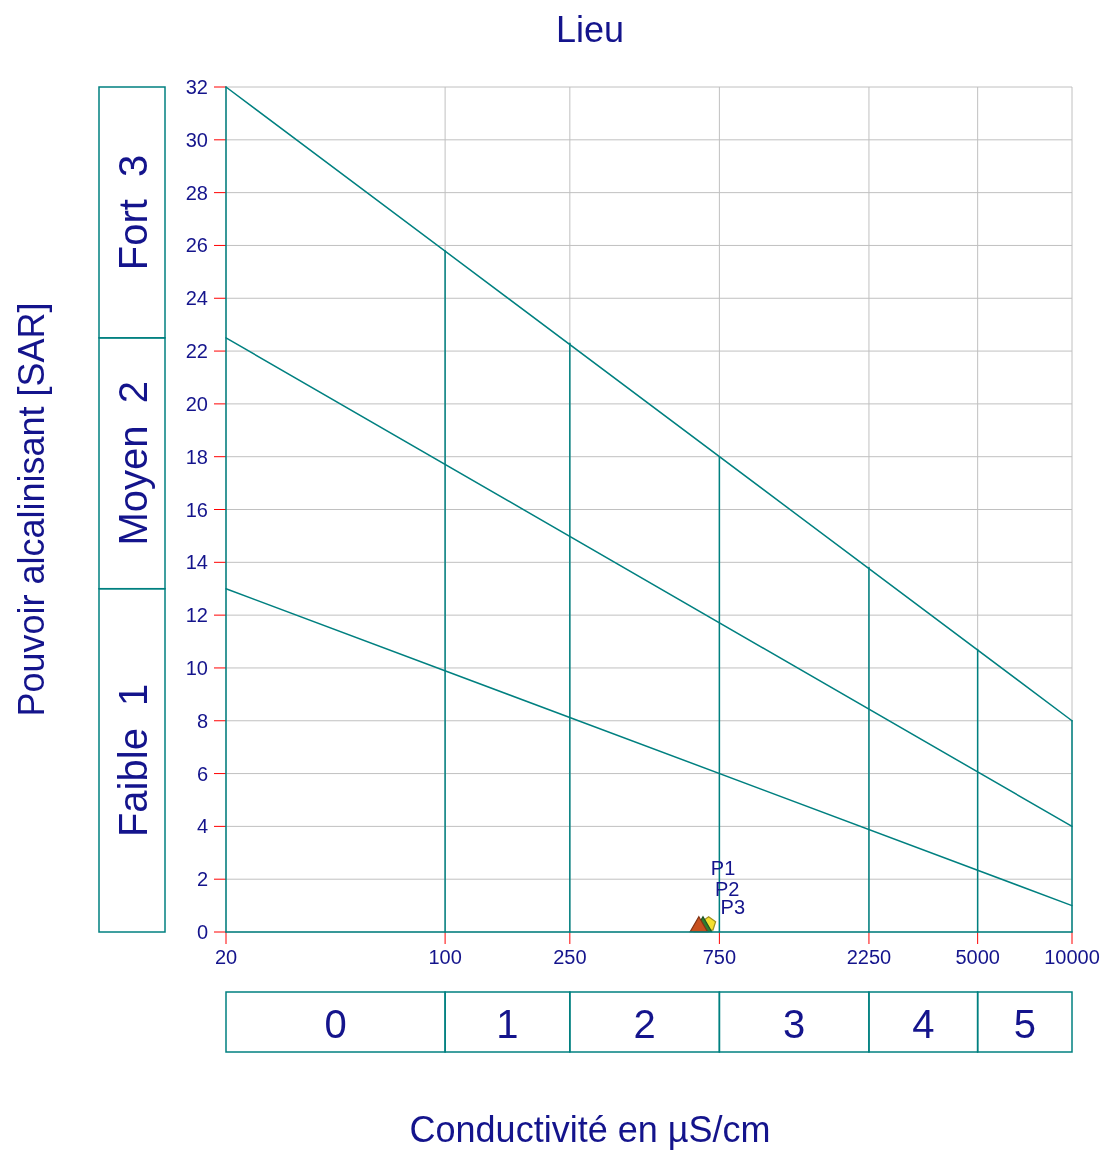  I want to click on y-tick-label: 16, so click(196, 509).